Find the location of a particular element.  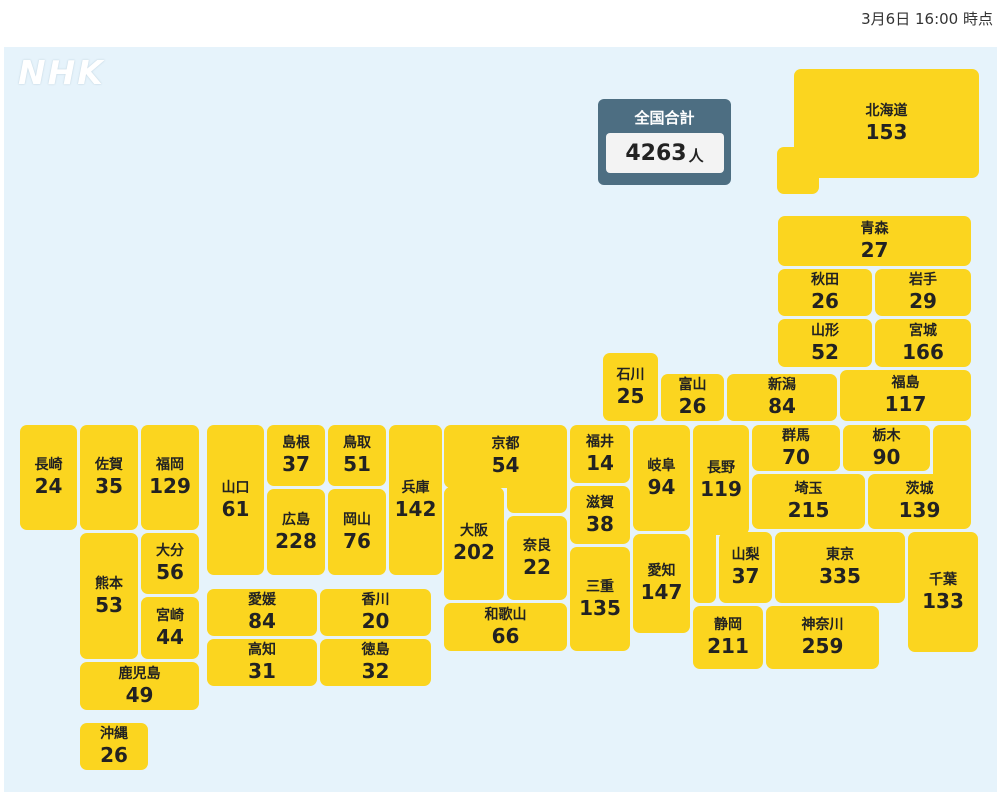

pref-aomori: 青森 27 is located at coordinates (874, 241).